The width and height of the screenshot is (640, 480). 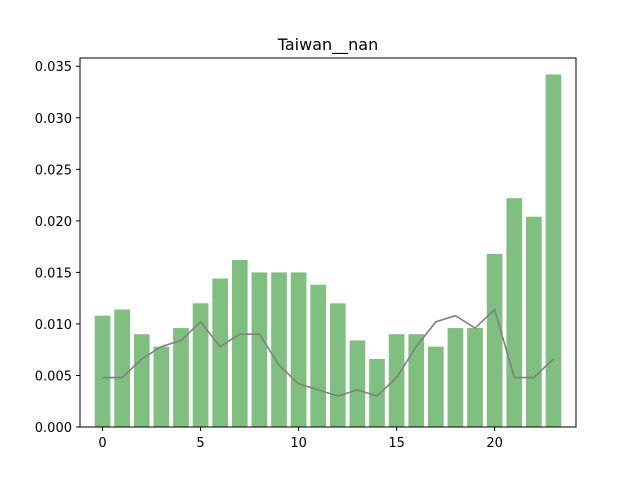 What do you see at coordinates (53, 376) in the screenshot?
I see `y-tick-label-1: 0.005` at bounding box center [53, 376].